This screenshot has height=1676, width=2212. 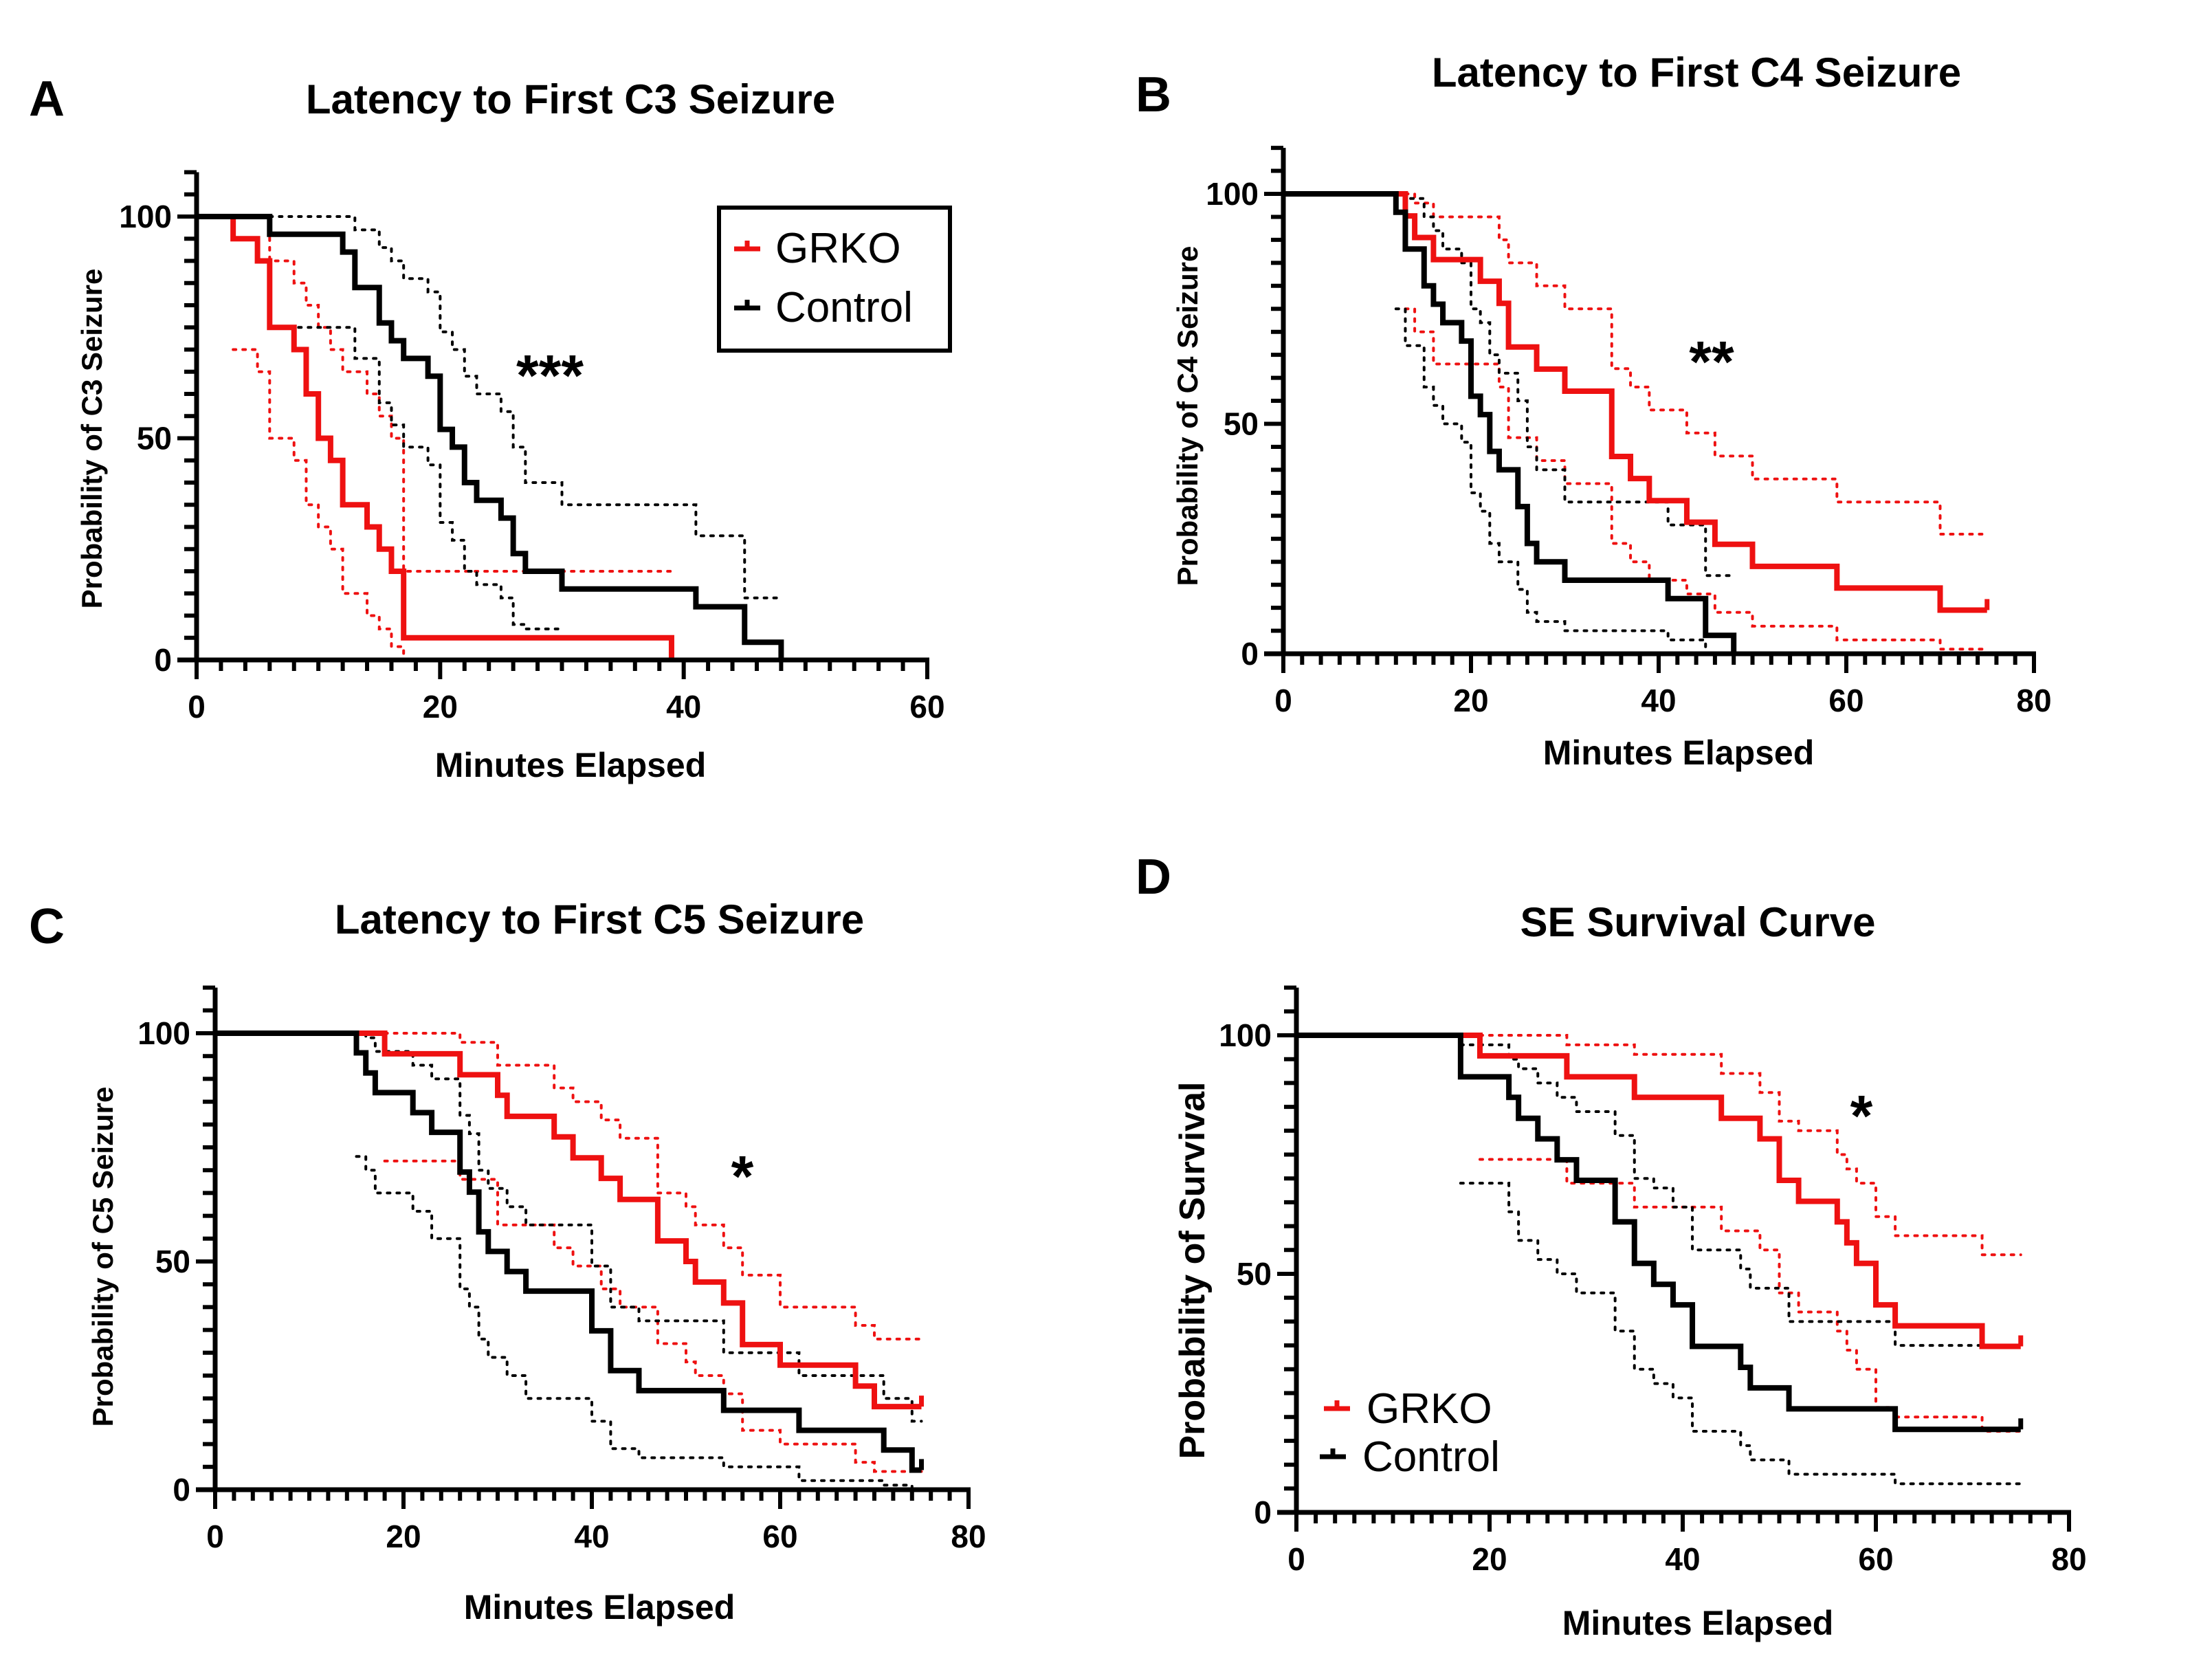 I want to click on legend-box, so click(x=834, y=279).